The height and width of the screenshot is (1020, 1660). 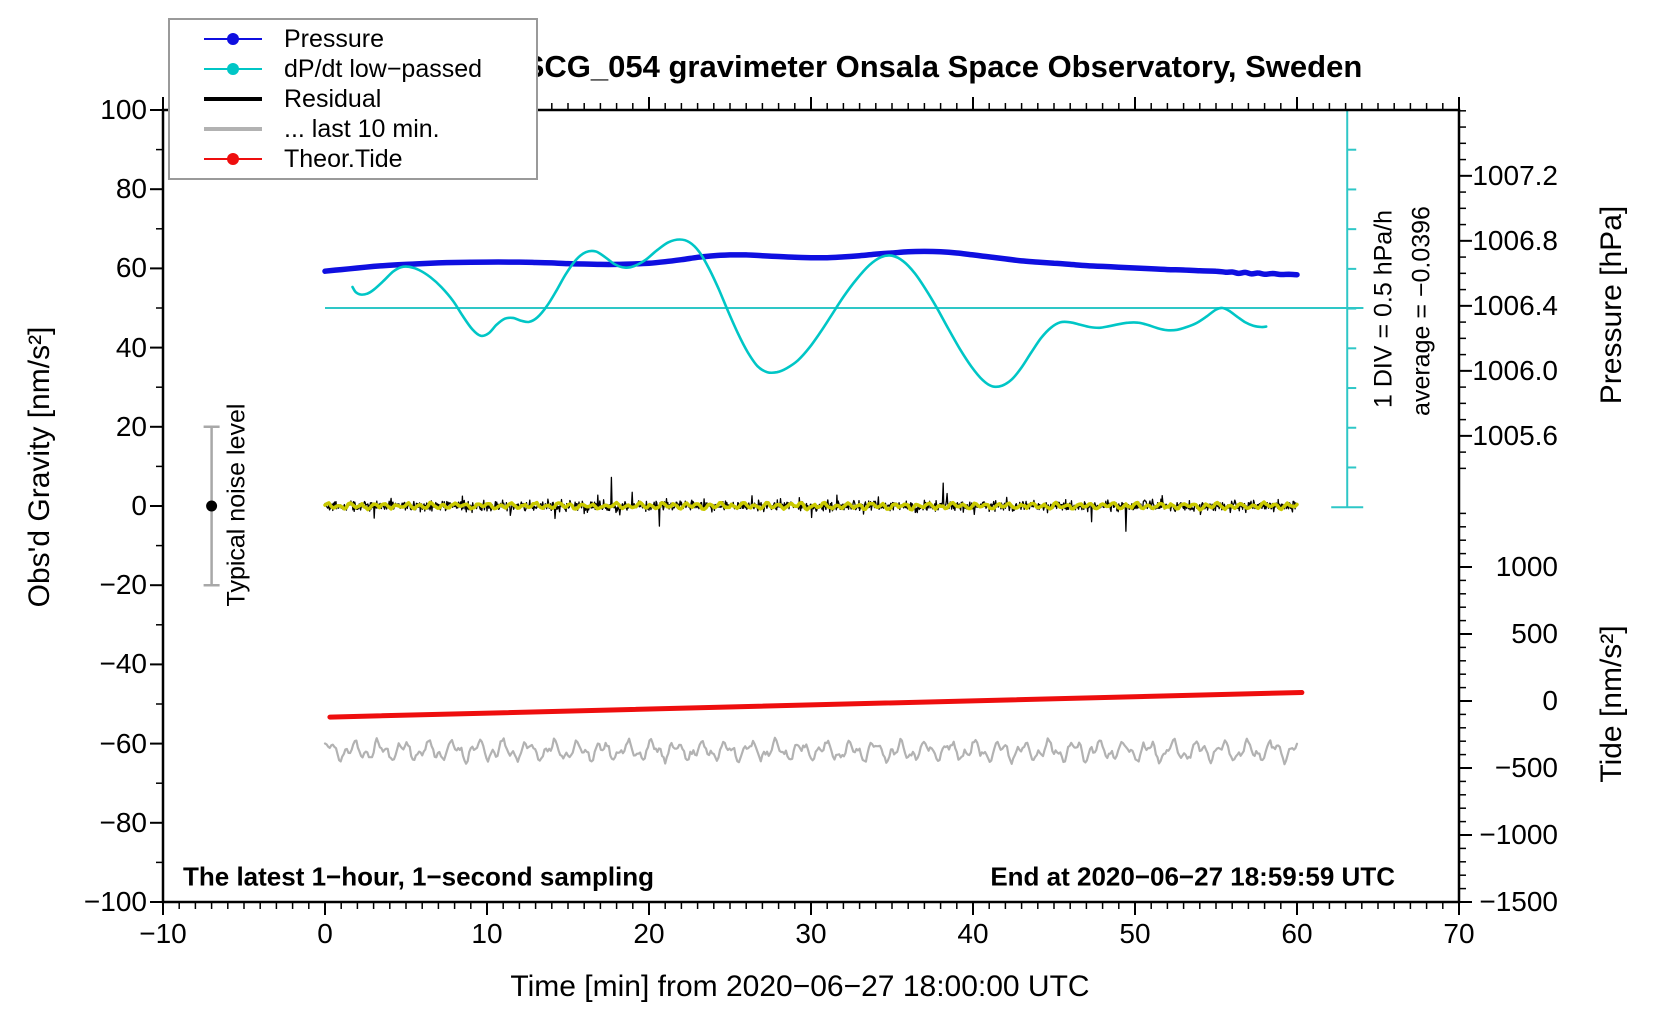 I want to click on legend-item: dP/dt low−passed, so click(x=353, y=69).